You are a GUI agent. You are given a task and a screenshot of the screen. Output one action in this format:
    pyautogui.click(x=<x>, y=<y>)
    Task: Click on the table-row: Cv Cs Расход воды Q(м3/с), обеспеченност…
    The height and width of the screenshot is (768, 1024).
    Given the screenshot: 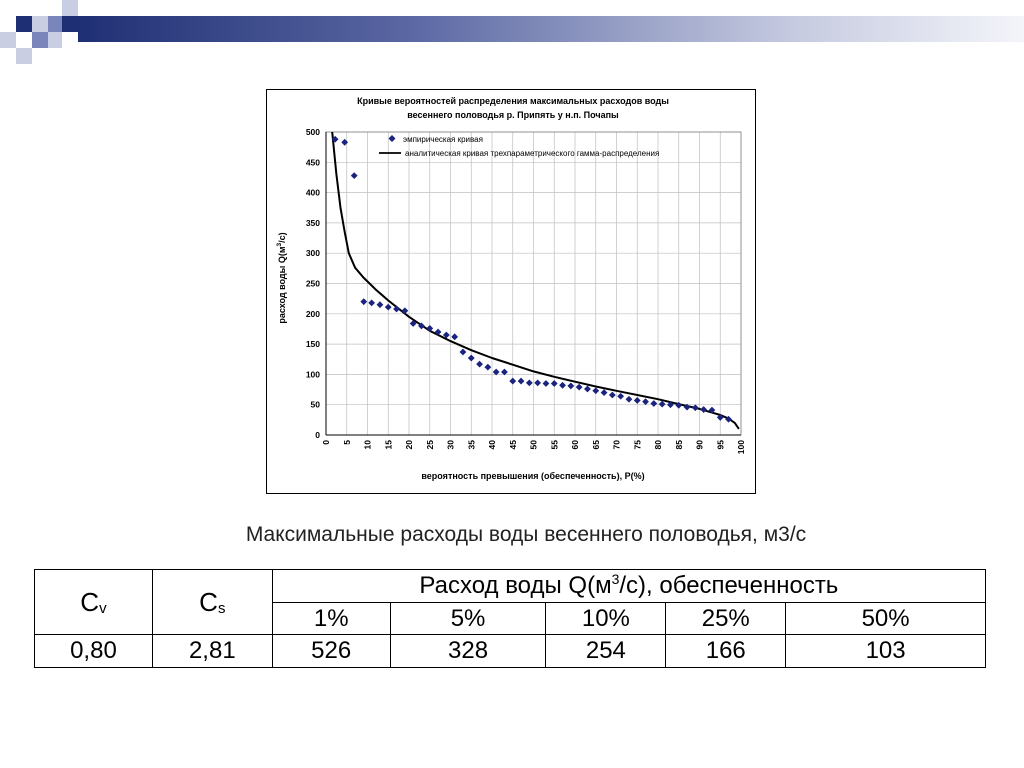 What is the action you would take?
    pyautogui.click(x=510, y=602)
    